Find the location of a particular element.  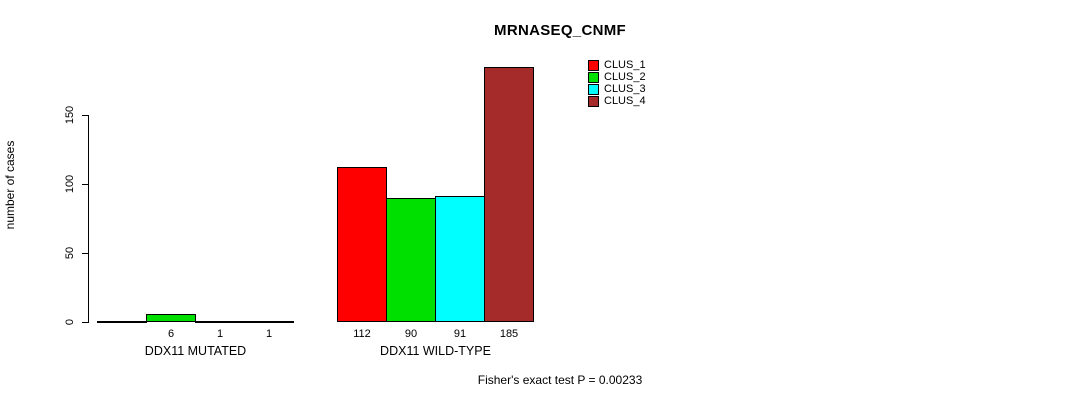

legend-item: CLUS_2 is located at coordinates (617, 77).